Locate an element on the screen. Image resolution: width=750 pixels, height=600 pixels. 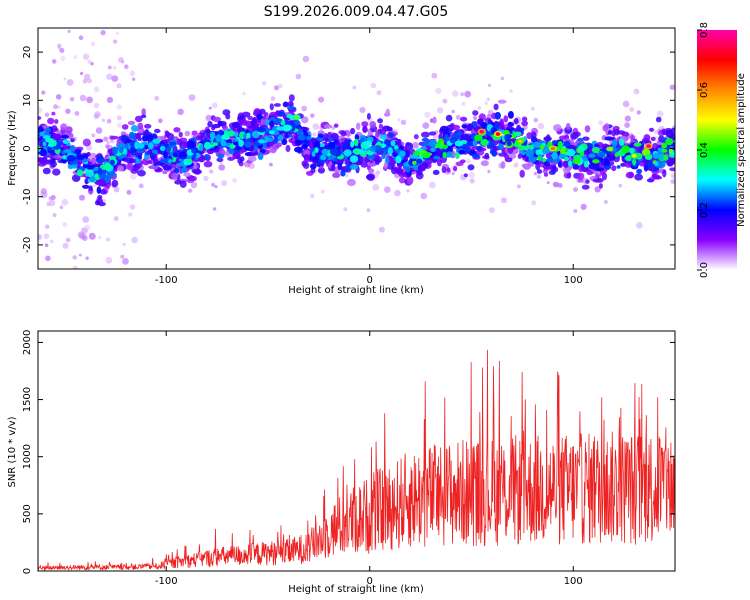
colorbar-label: Normalized spectral amplitude is located at coordinates (741, 150).